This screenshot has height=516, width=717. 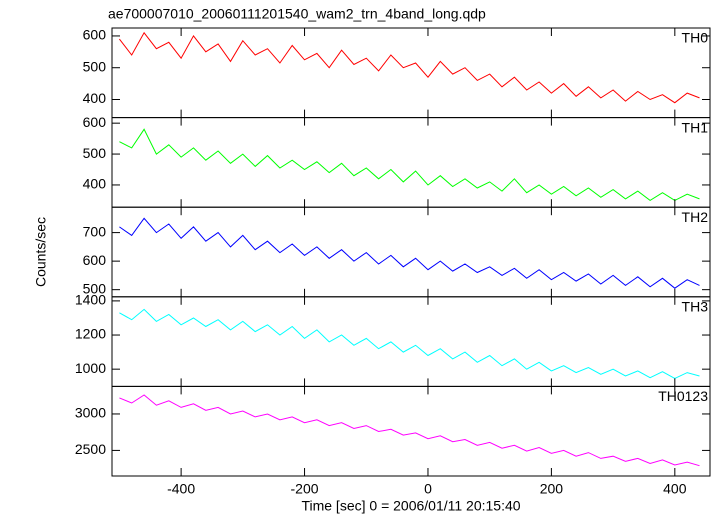 I want to click on y-axis-label: Counts/sec, so click(x=41, y=252).